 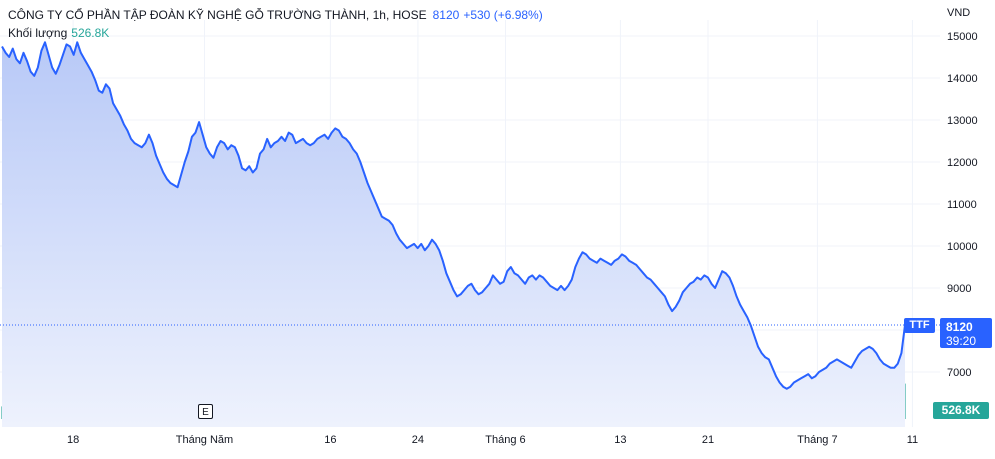 I want to click on x-tick-label: 18, so click(x=73, y=440).